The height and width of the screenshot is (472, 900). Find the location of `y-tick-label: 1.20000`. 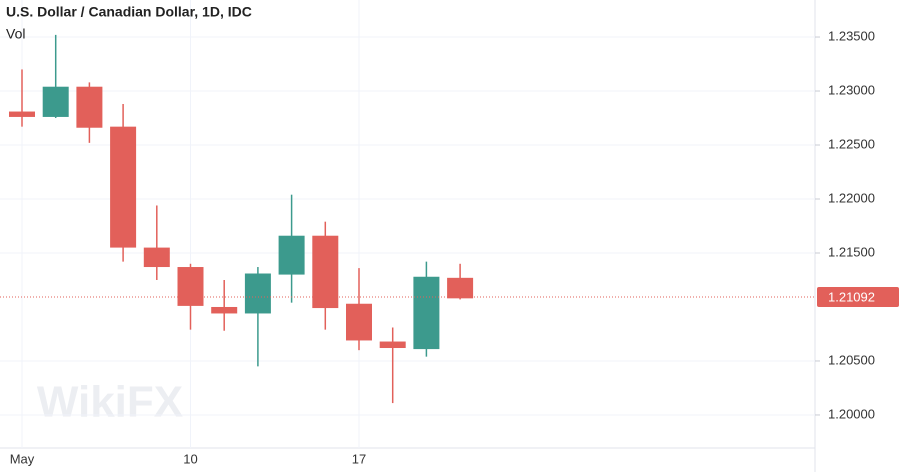

y-tick-label: 1.20000 is located at coordinates (851, 413).